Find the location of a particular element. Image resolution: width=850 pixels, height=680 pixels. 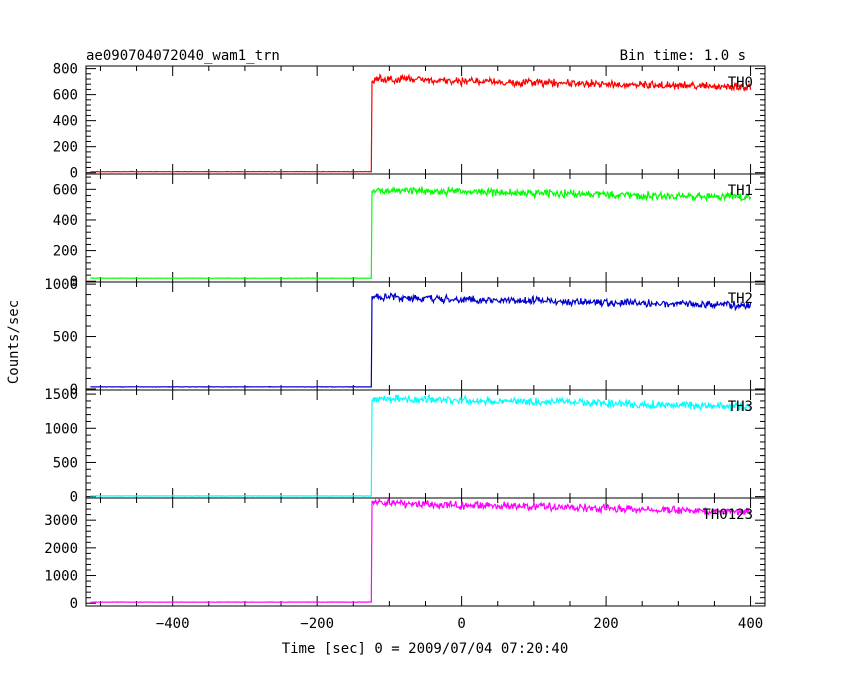

panel-th1: 0 200 400 600 TH1 is located at coordinates (409, 231).